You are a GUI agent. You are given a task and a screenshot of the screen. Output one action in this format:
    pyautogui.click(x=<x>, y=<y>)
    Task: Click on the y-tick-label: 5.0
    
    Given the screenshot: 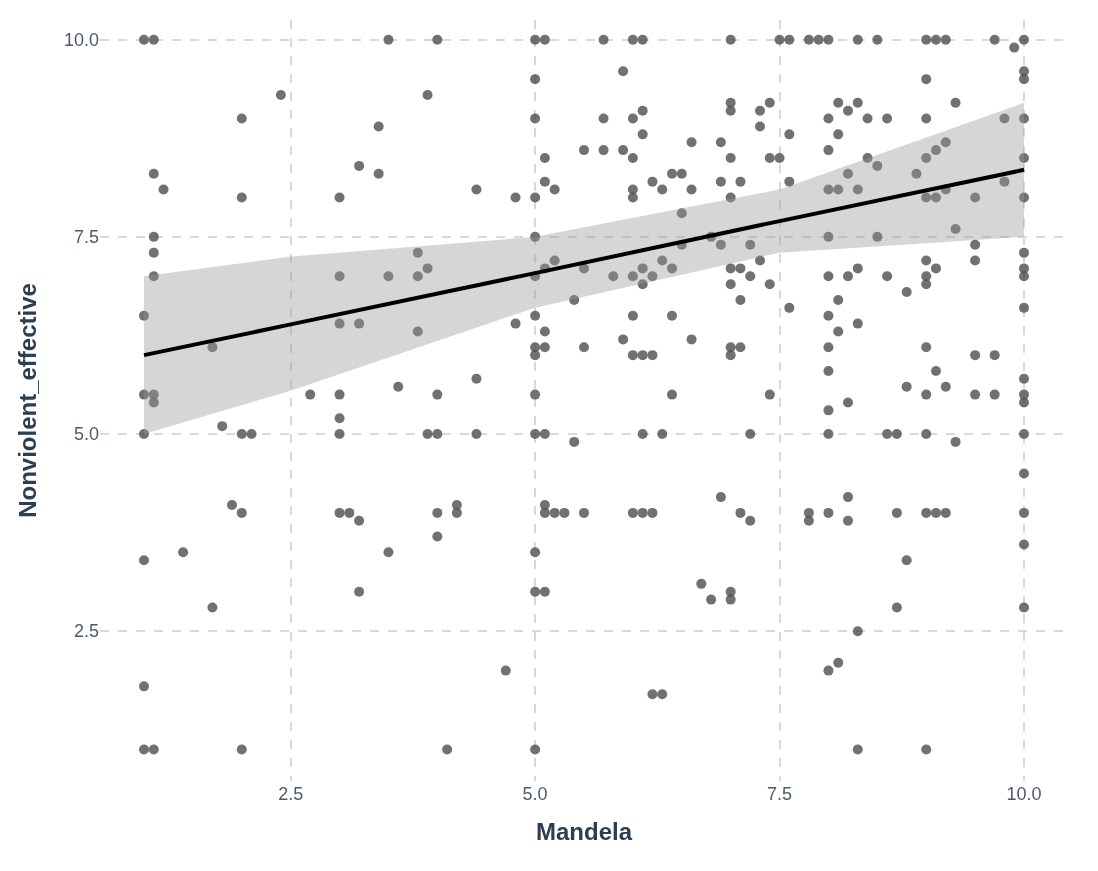 What is the action you would take?
    pyautogui.click(x=86, y=434)
    